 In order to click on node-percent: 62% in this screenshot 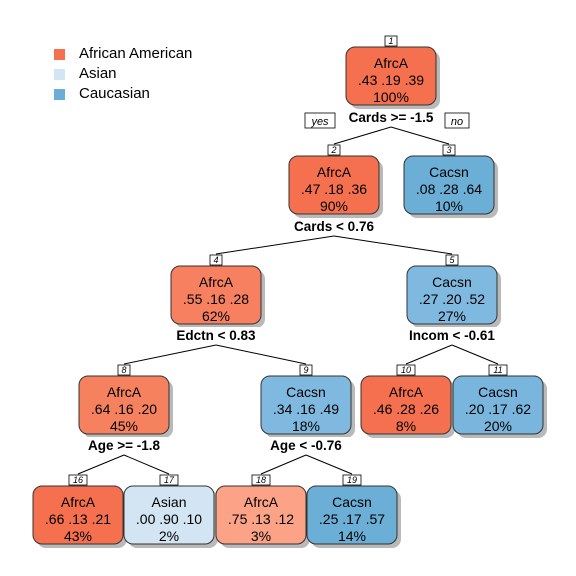, I will do `click(216, 316)`.